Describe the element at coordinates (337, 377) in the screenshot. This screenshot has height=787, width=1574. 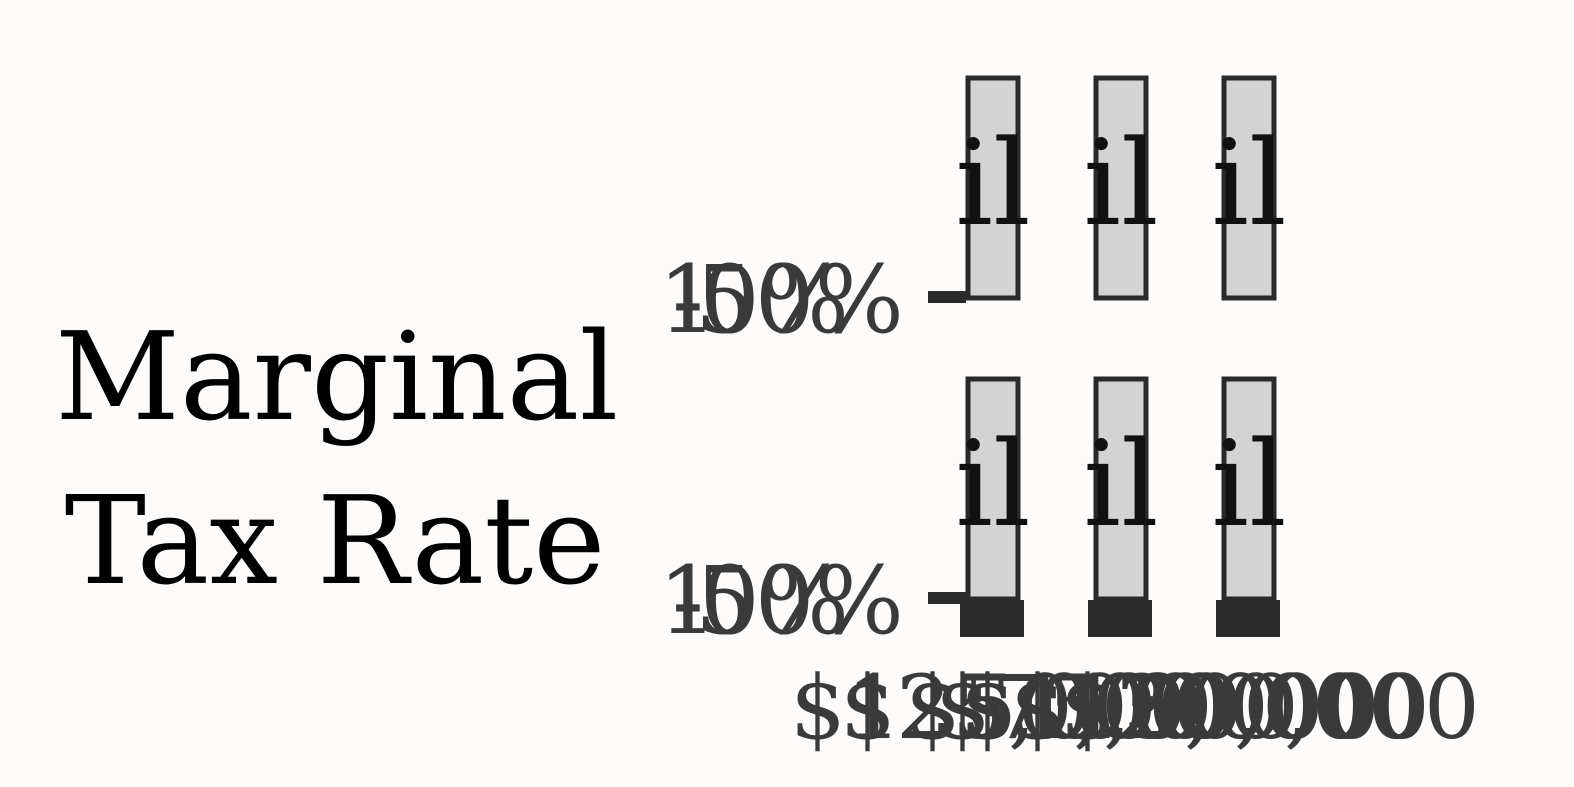
I see `y-axis-label-line-1: Marginal` at that location.